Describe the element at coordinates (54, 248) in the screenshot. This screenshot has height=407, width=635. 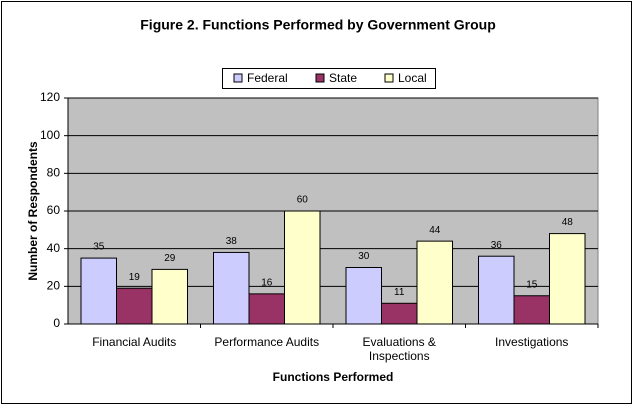
I see `y-tick-label: 40` at that location.